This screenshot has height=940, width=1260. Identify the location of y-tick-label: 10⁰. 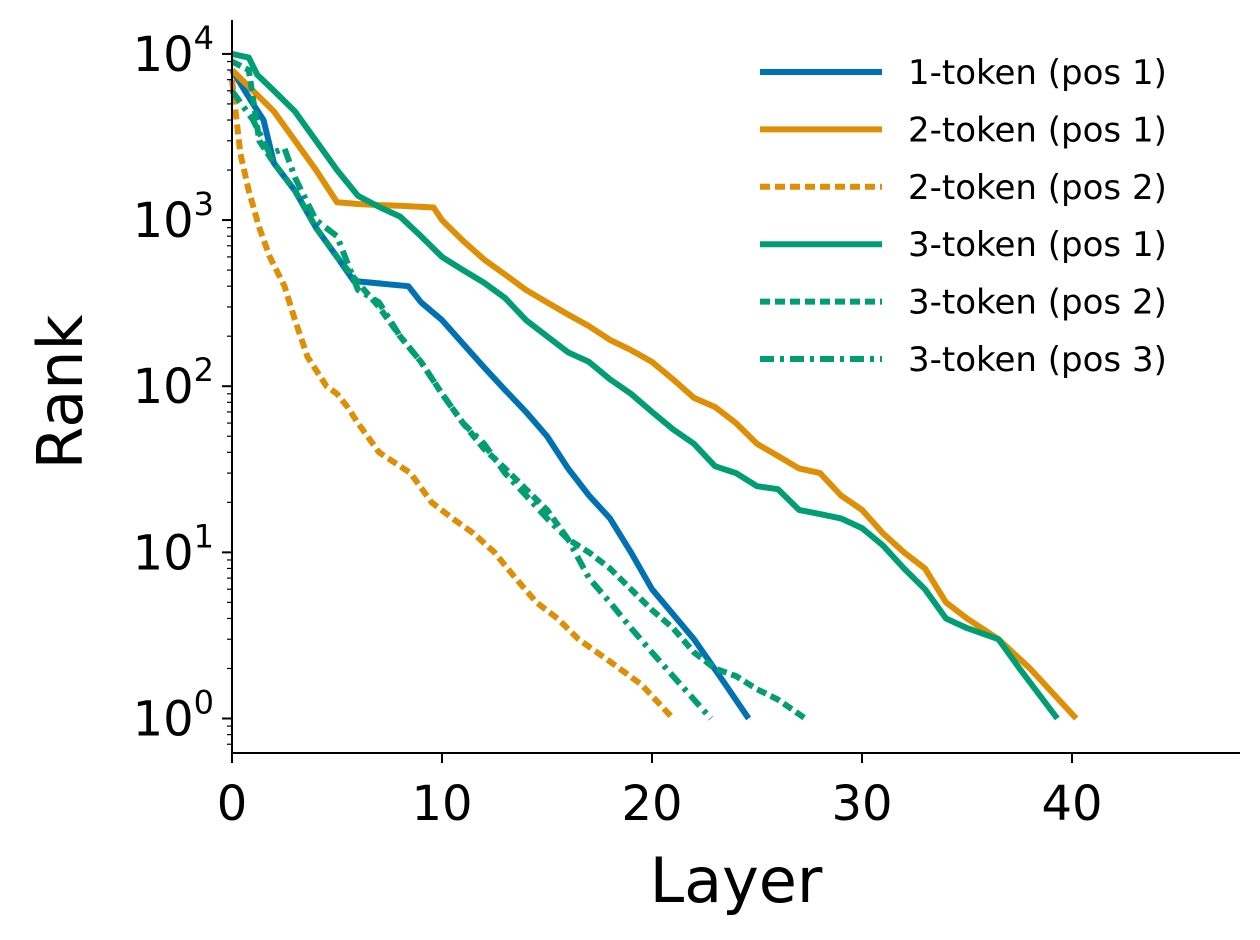
(173, 716).